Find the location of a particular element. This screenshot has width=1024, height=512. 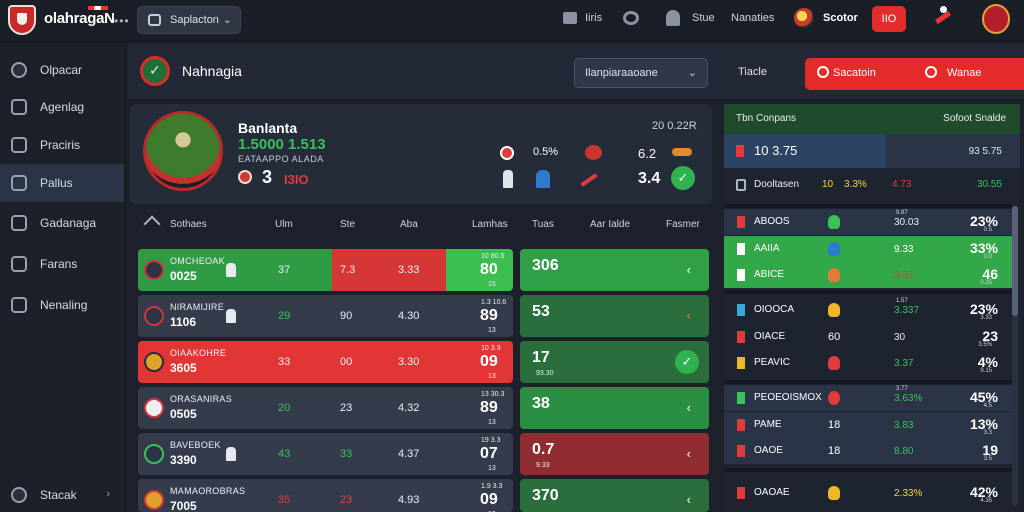

column-header: Fasmer is located at coordinates (683, 224).